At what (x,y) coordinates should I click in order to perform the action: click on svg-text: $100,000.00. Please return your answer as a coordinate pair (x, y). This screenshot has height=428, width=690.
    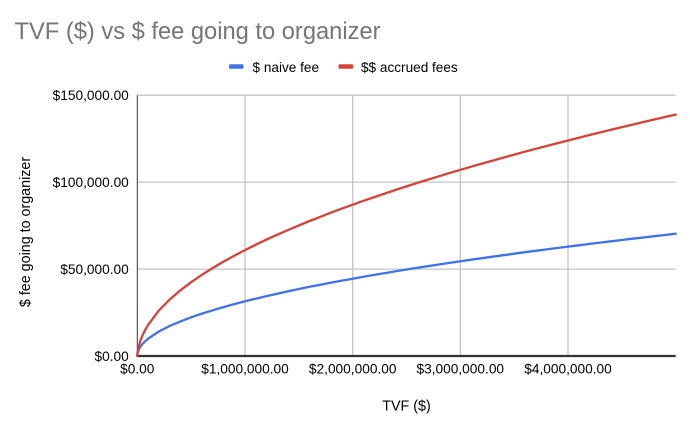
    Looking at the image, I should click on (91, 182).